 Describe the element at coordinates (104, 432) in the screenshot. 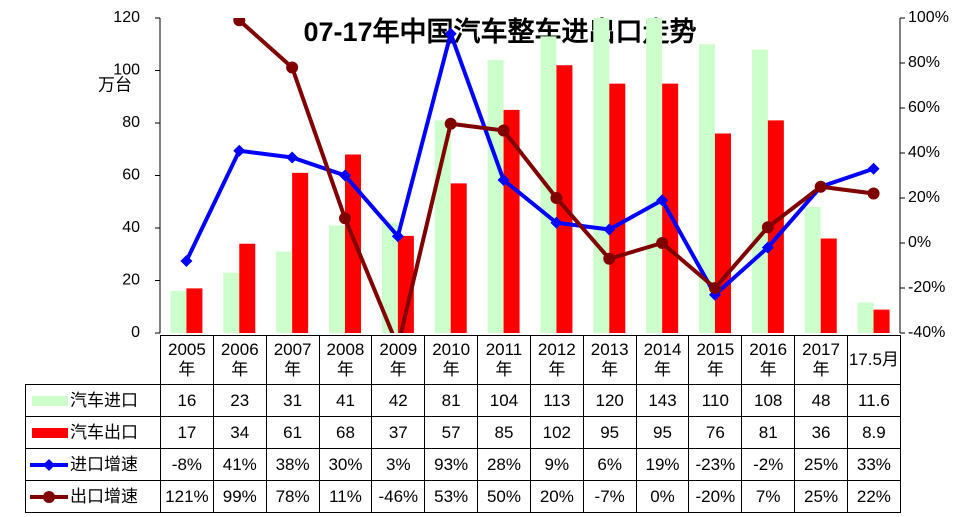

I see `legend-label: 汽车出口` at that location.